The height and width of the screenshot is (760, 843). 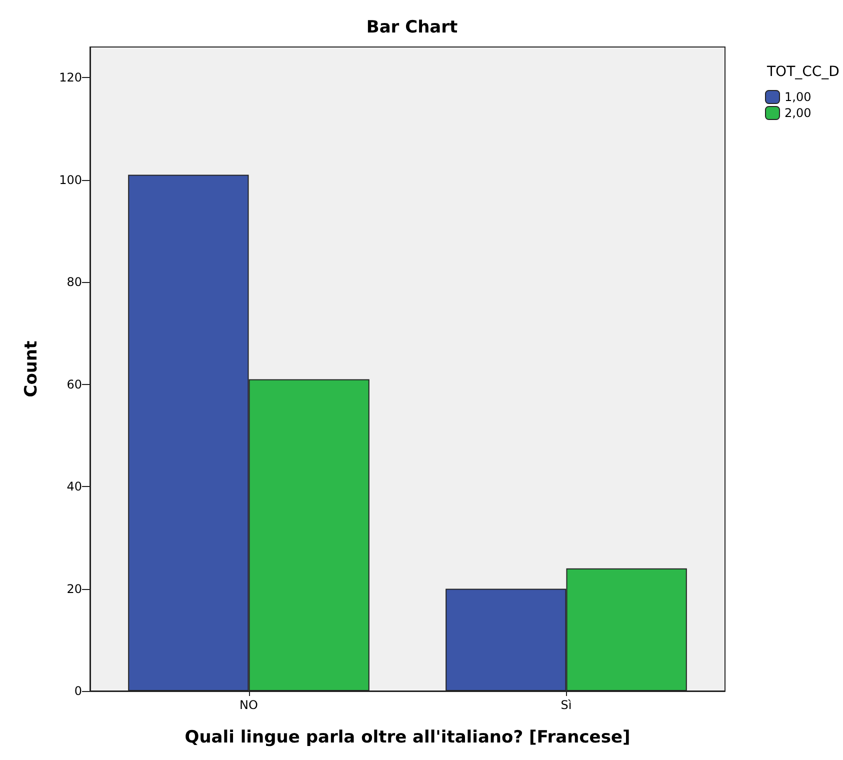 What do you see at coordinates (70, 179) in the screenshot?
I see `y-tick-label: 100` at bounding box center [70, 179].